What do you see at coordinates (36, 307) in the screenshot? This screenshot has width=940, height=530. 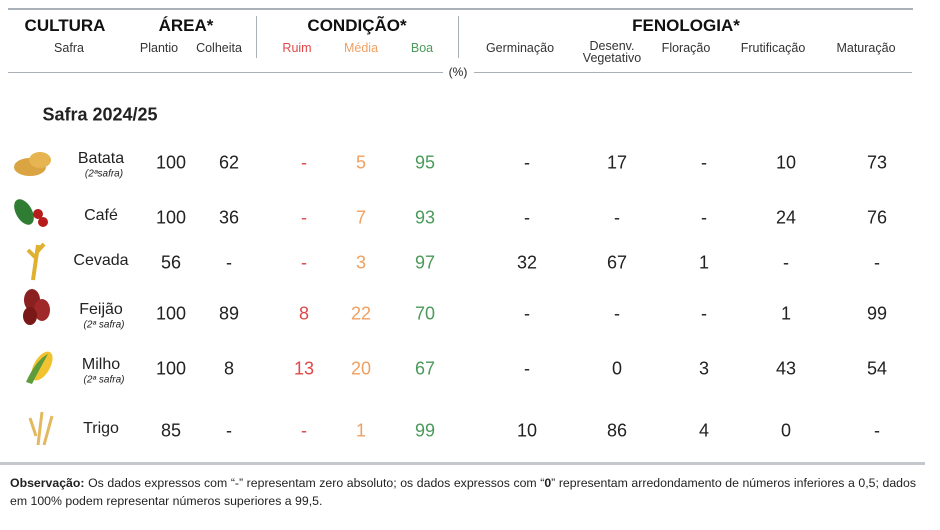 I see `bean-icon` at bounding box center [36, 307].